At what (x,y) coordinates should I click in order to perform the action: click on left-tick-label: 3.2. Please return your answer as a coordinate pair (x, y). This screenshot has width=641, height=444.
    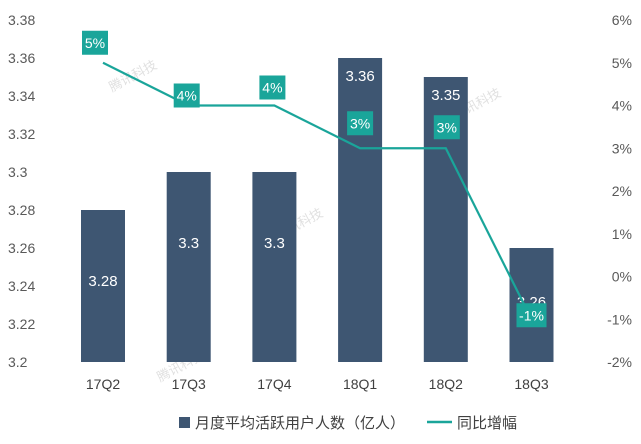
    Looking at the image, I should click on (18, 362).